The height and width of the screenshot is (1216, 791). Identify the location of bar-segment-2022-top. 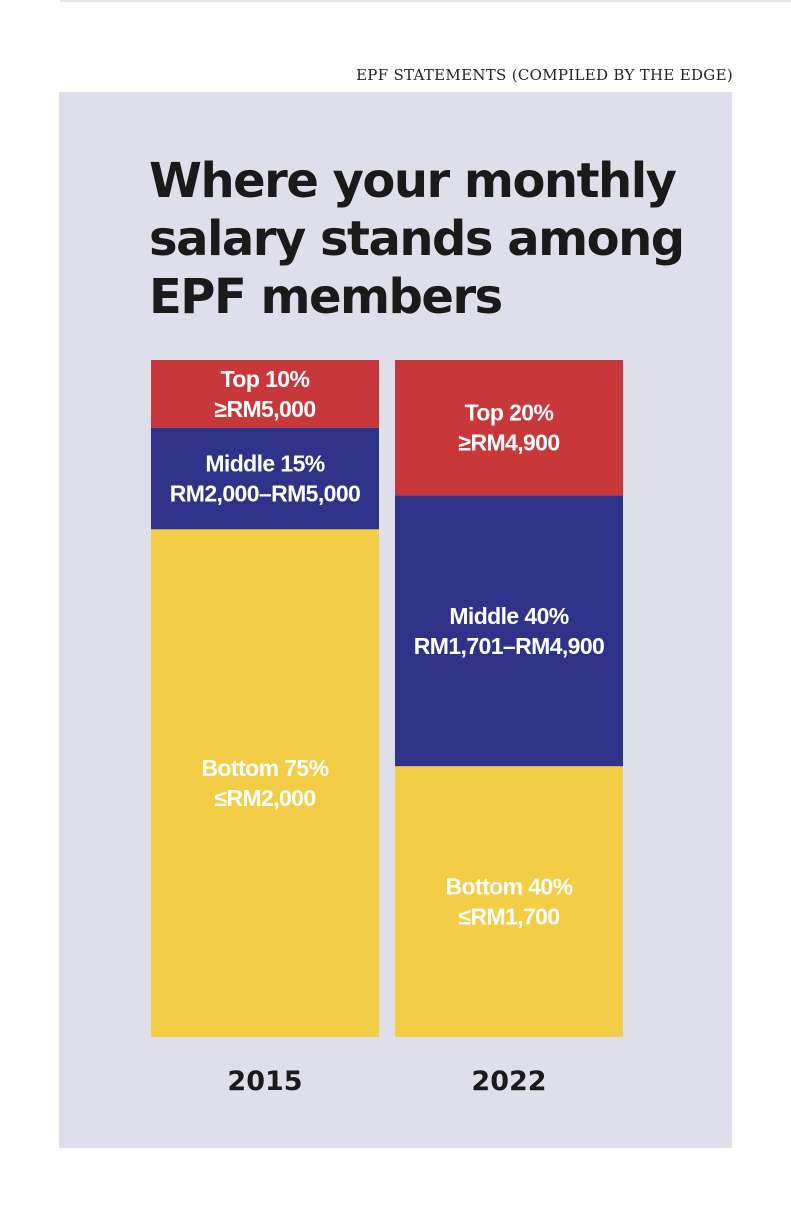
(509, 428).